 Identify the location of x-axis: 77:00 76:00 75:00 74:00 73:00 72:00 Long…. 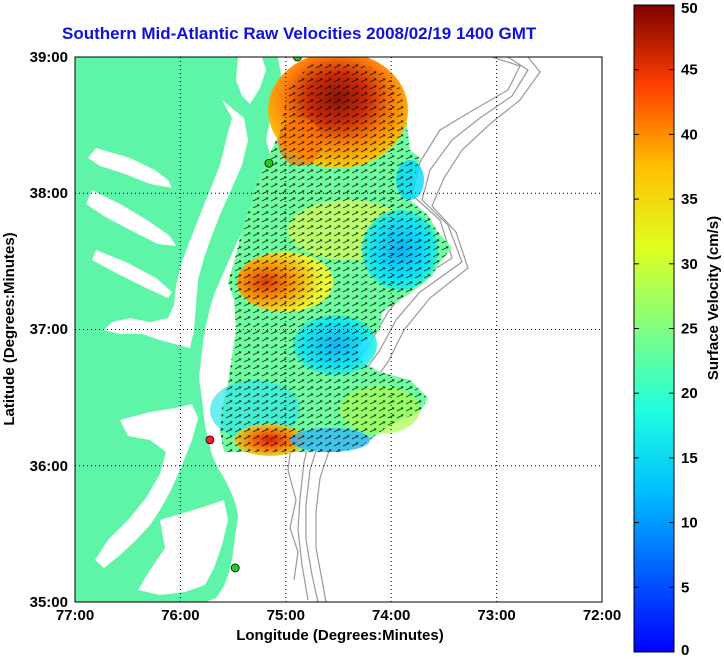
(338, 625).